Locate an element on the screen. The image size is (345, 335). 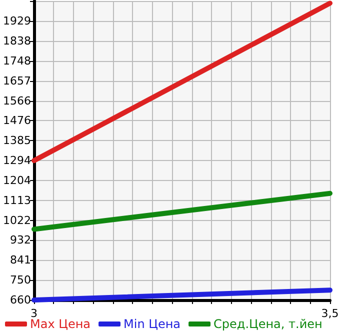
y-tick-label: 932 is located at coordinates (20, 240).